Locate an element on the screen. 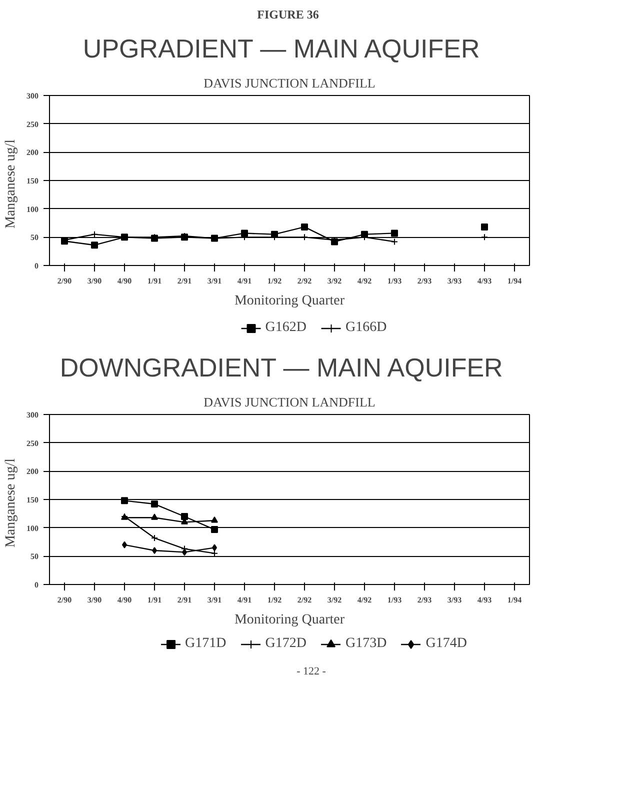 This screenshot has height=800, width=618. chart-title: UPGRADIENT — MAIN AQUIFER is located at coordinates (281, 49).